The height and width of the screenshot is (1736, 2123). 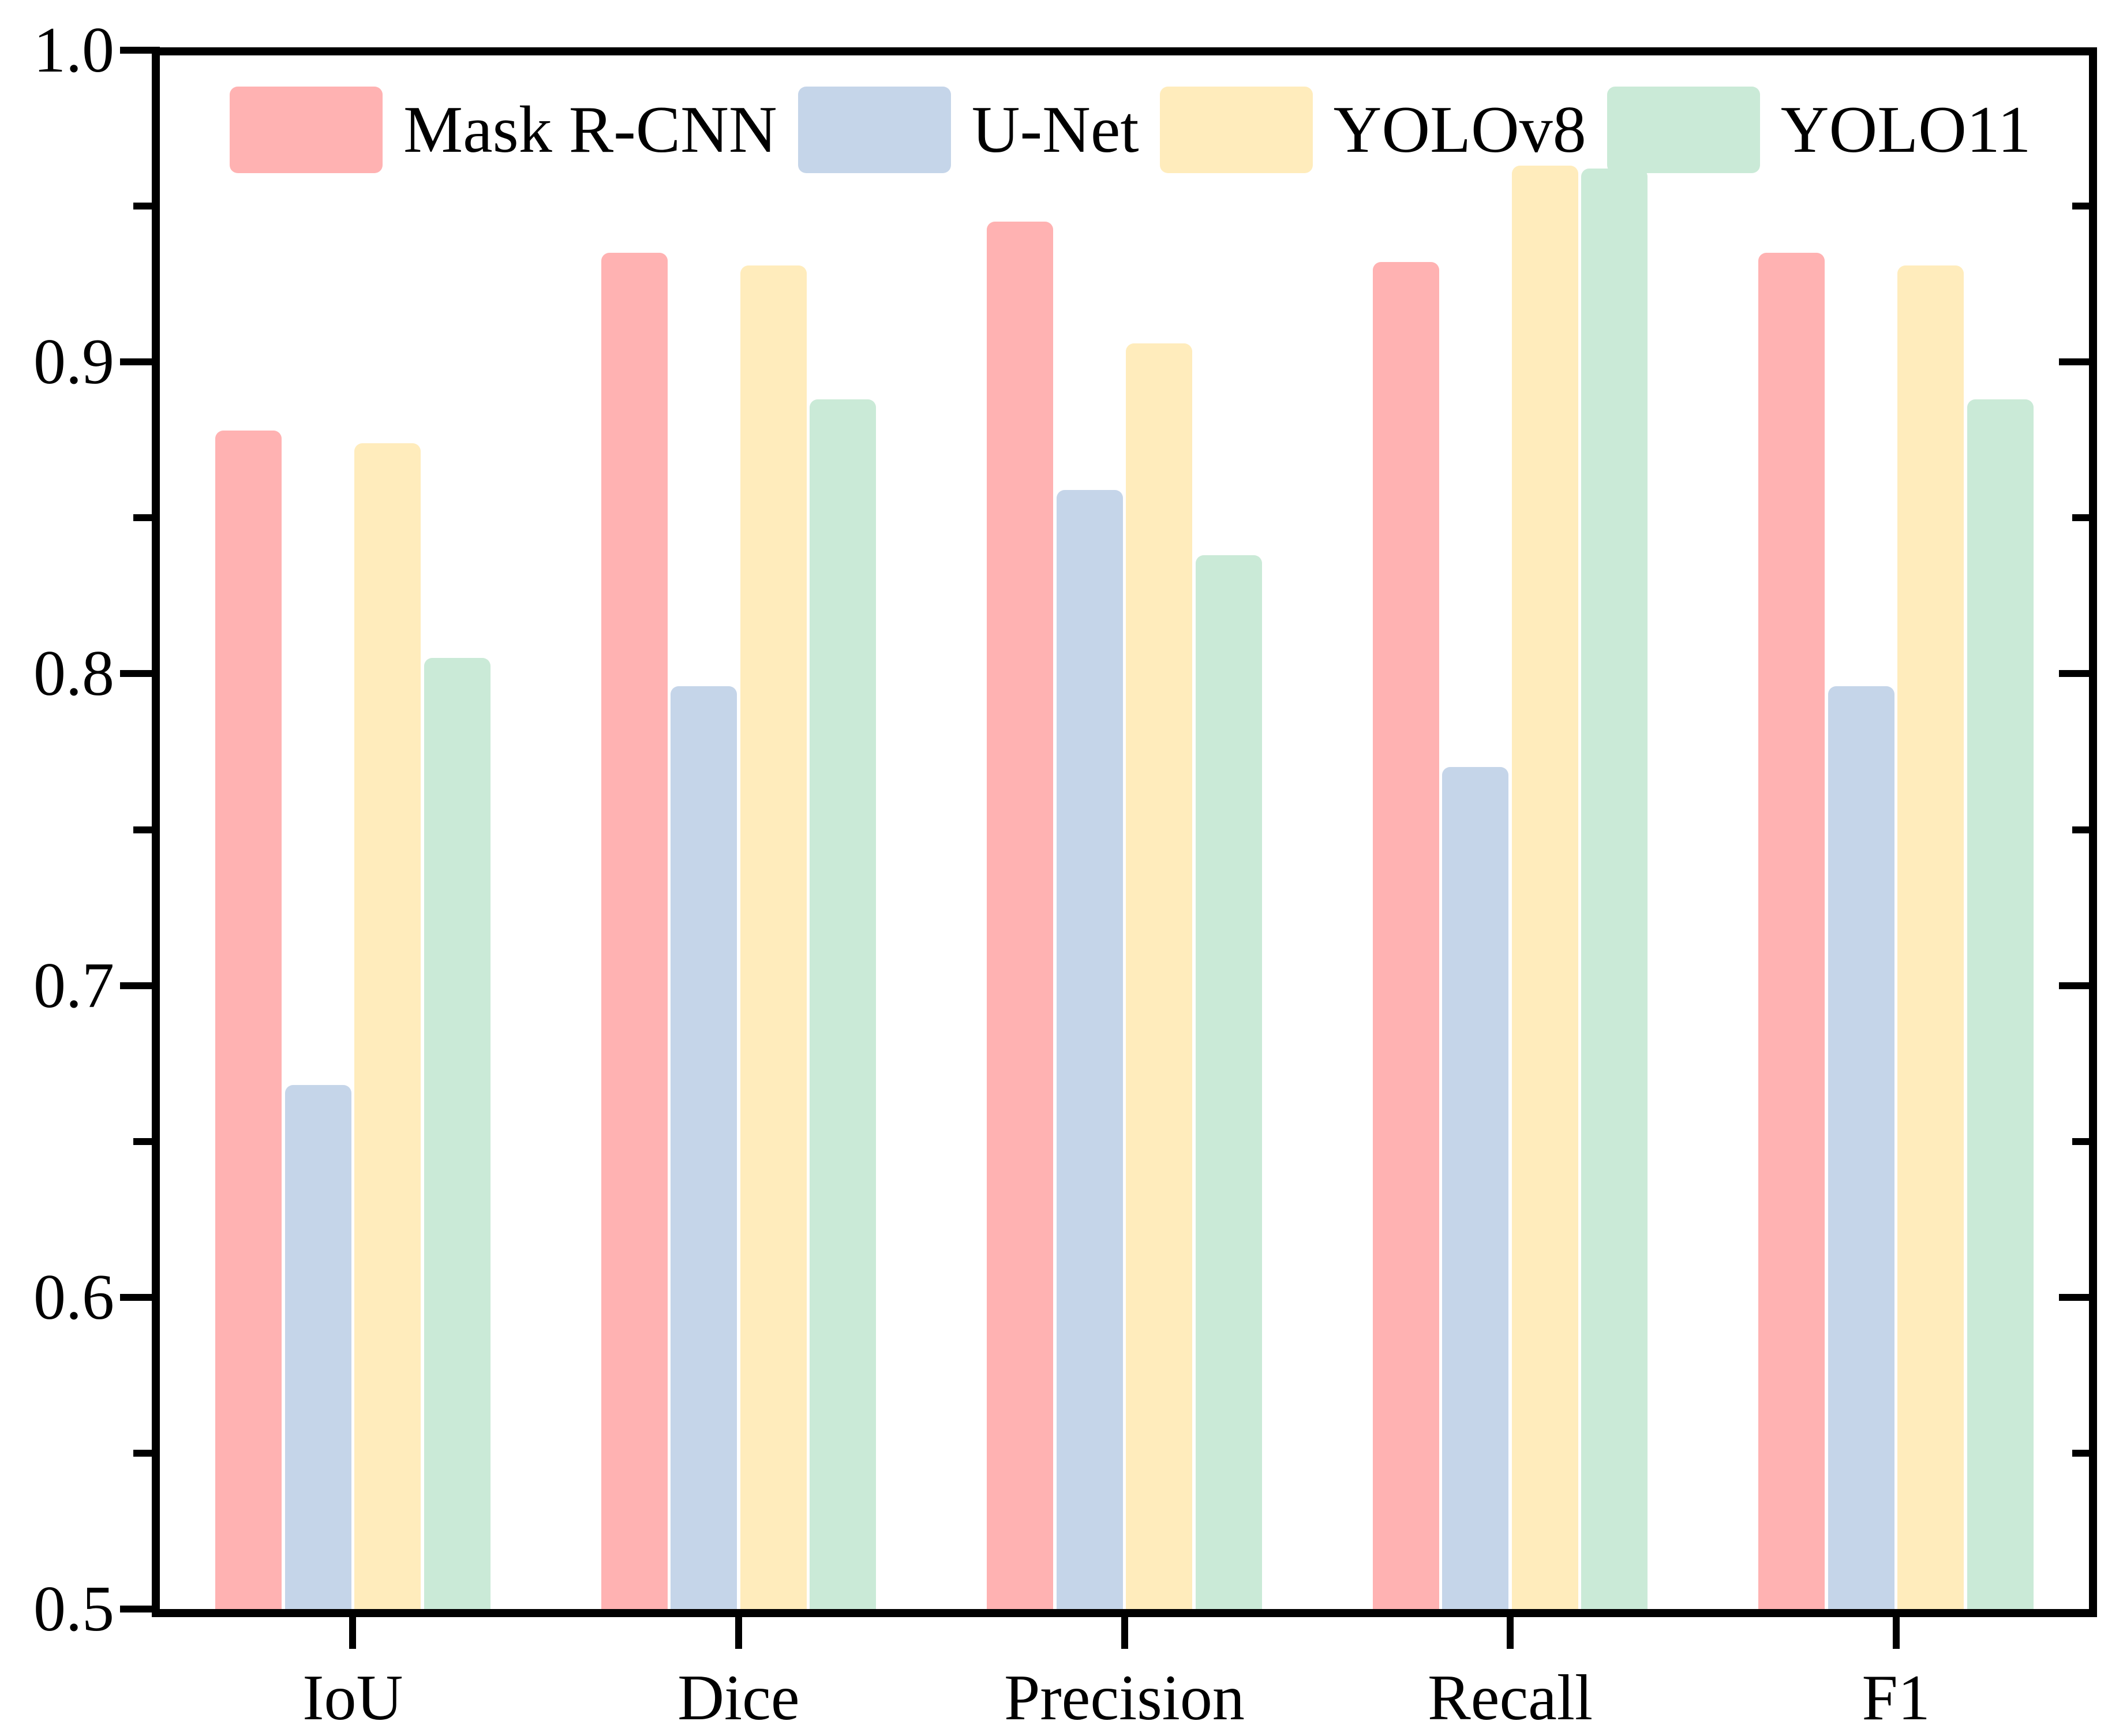 What do you see at coordinates (387, 1026) in the screenshot?
I see `bar-iou-yolov8` at bounding box center [387, 1026].